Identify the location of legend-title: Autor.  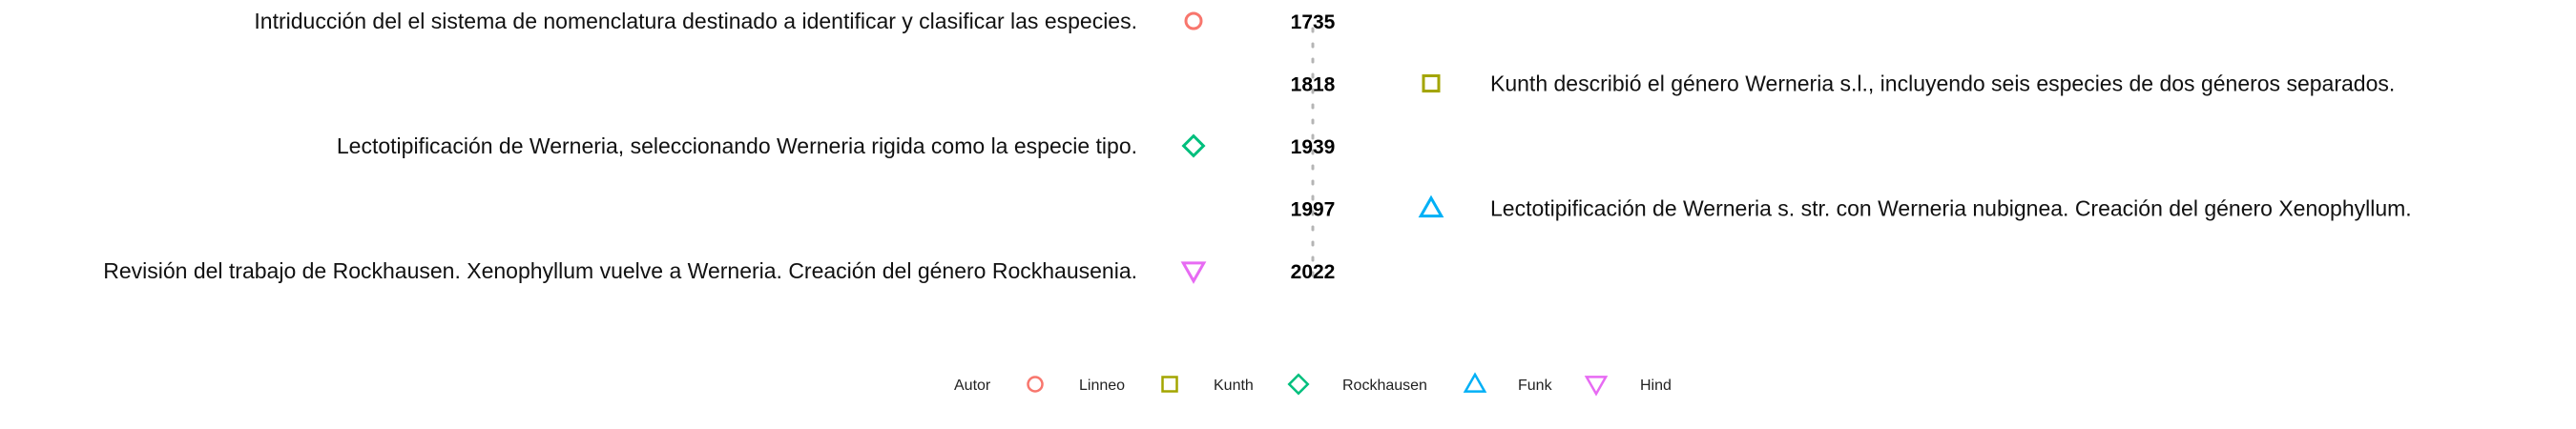
(972, 386).